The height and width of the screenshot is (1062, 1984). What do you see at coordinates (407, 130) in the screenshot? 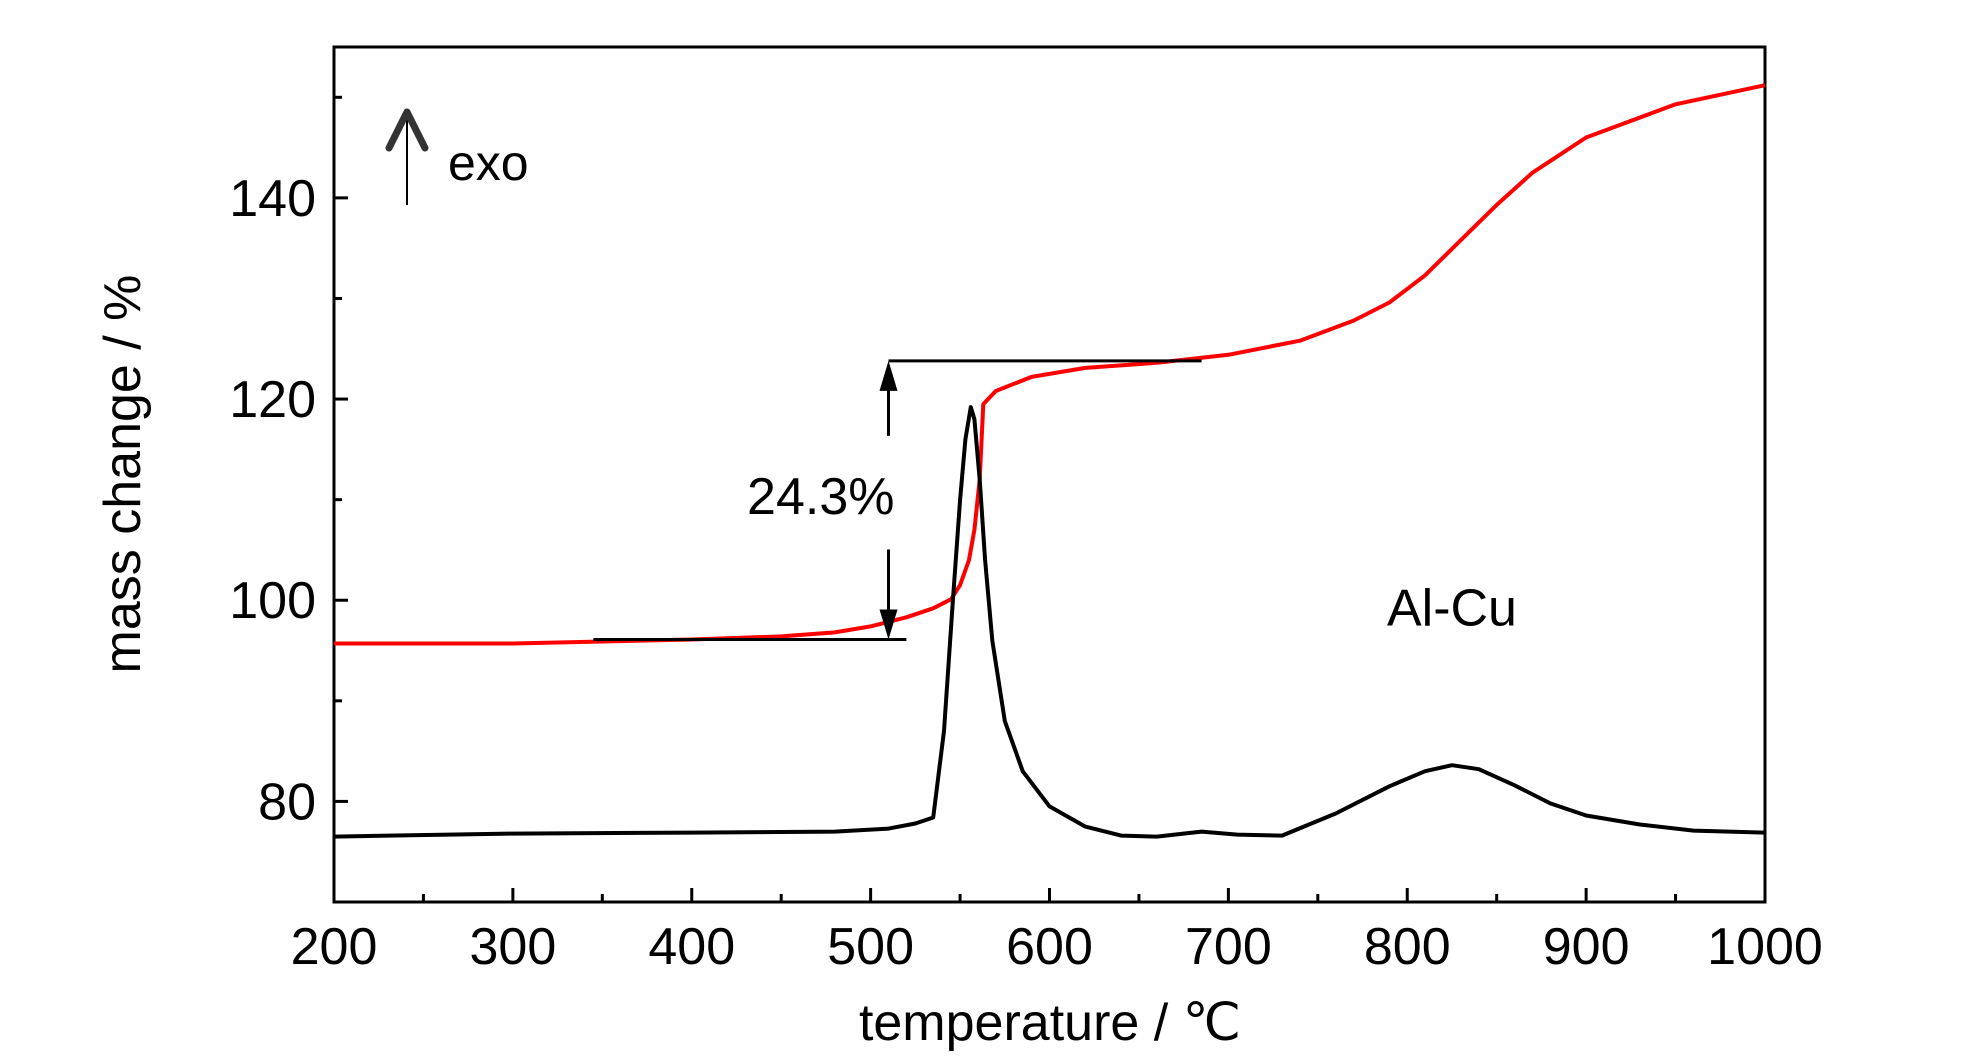
I see `exo-arrow-icon` at bounding box center [407, 130].